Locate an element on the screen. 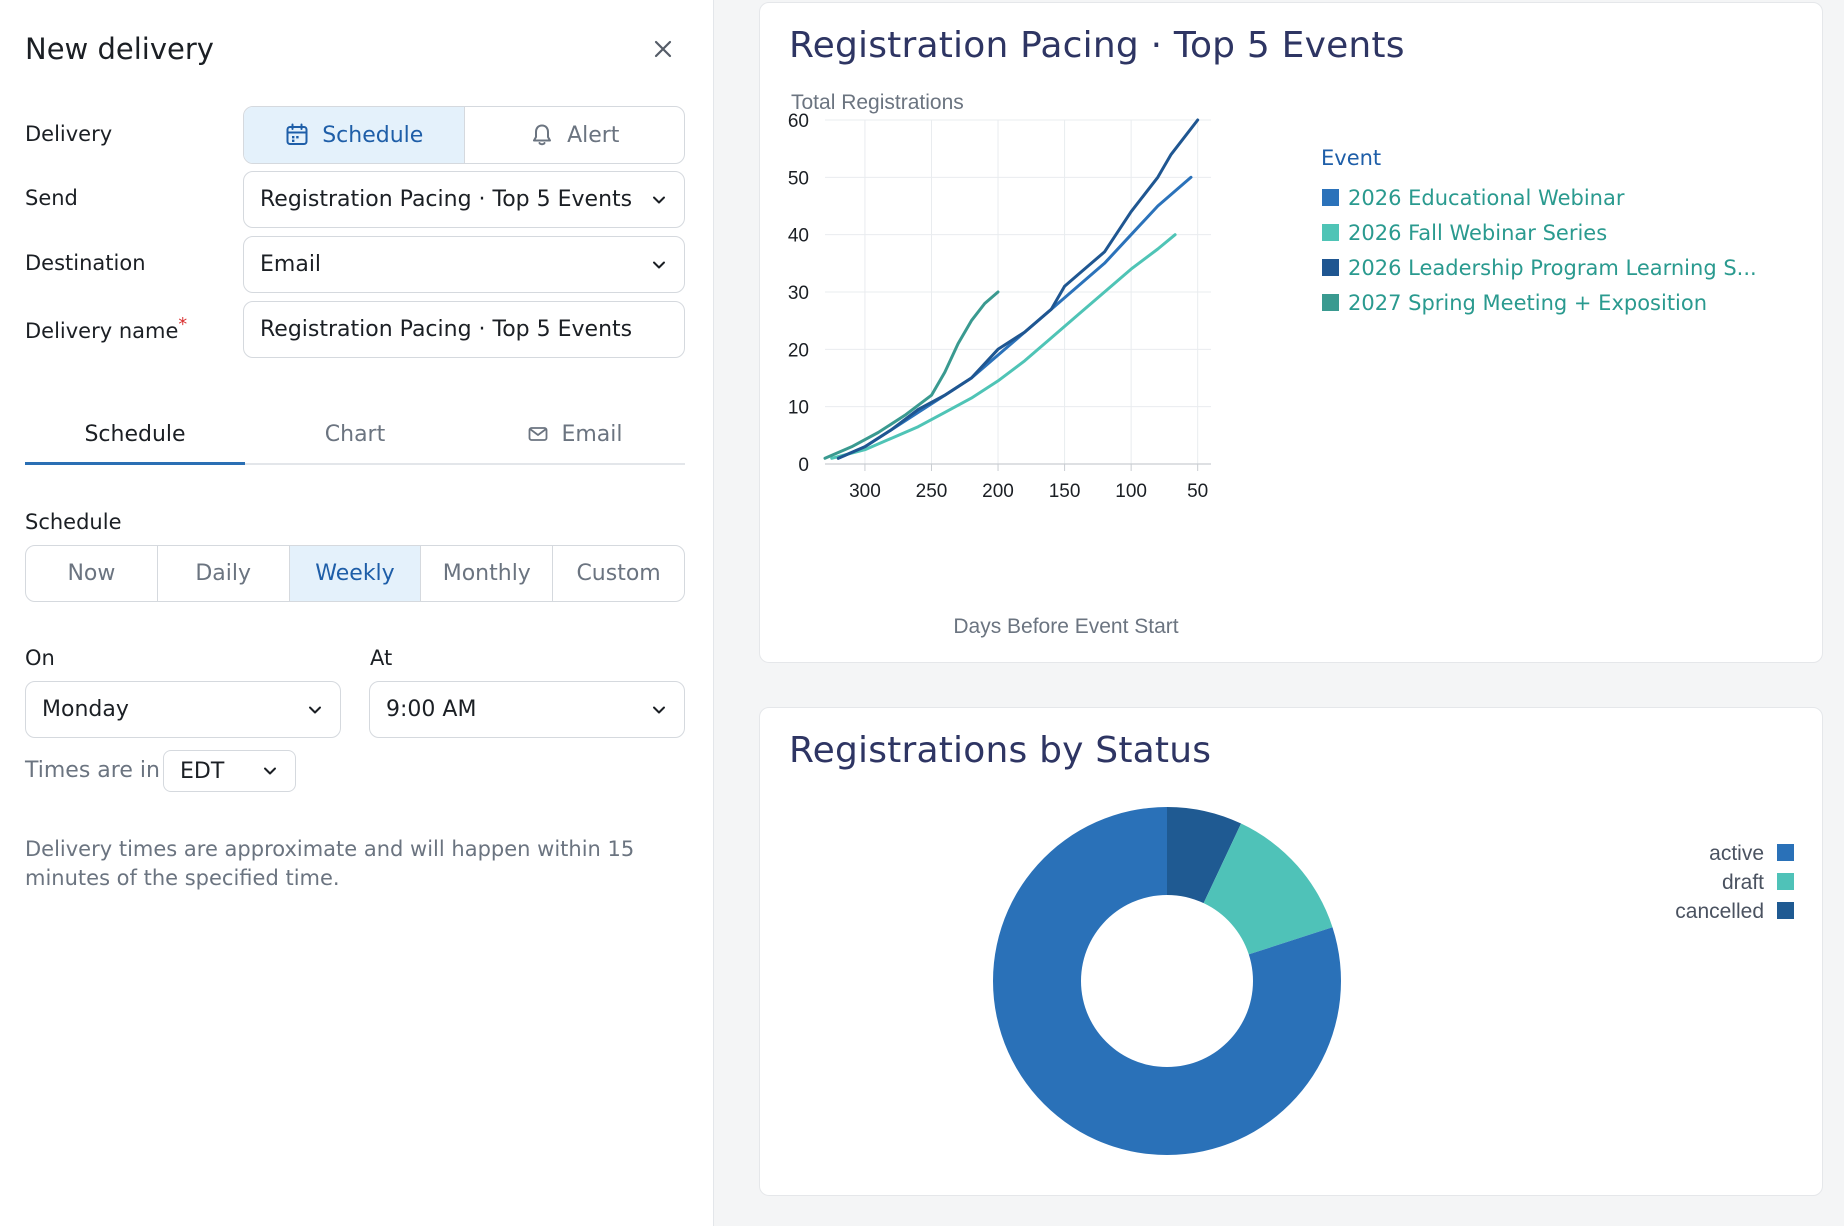  send-select: Registration Pacing · Top 5 Events is located at coordinates (464, 199).